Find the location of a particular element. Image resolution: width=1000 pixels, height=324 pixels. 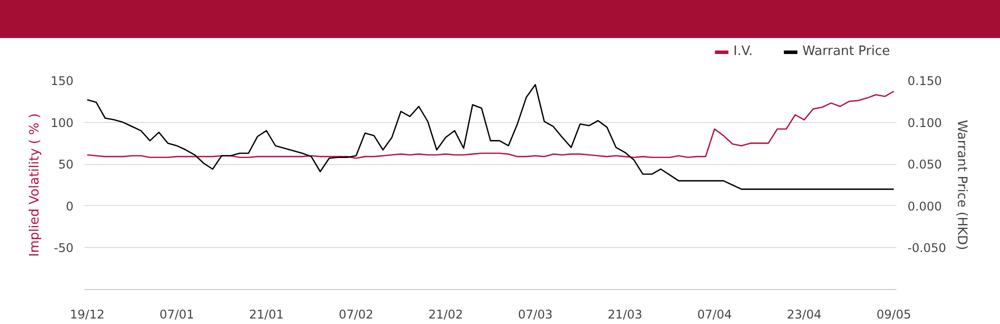

y2-axis-title: Warrant Price (HKD) is located at coordinates (962, 185).